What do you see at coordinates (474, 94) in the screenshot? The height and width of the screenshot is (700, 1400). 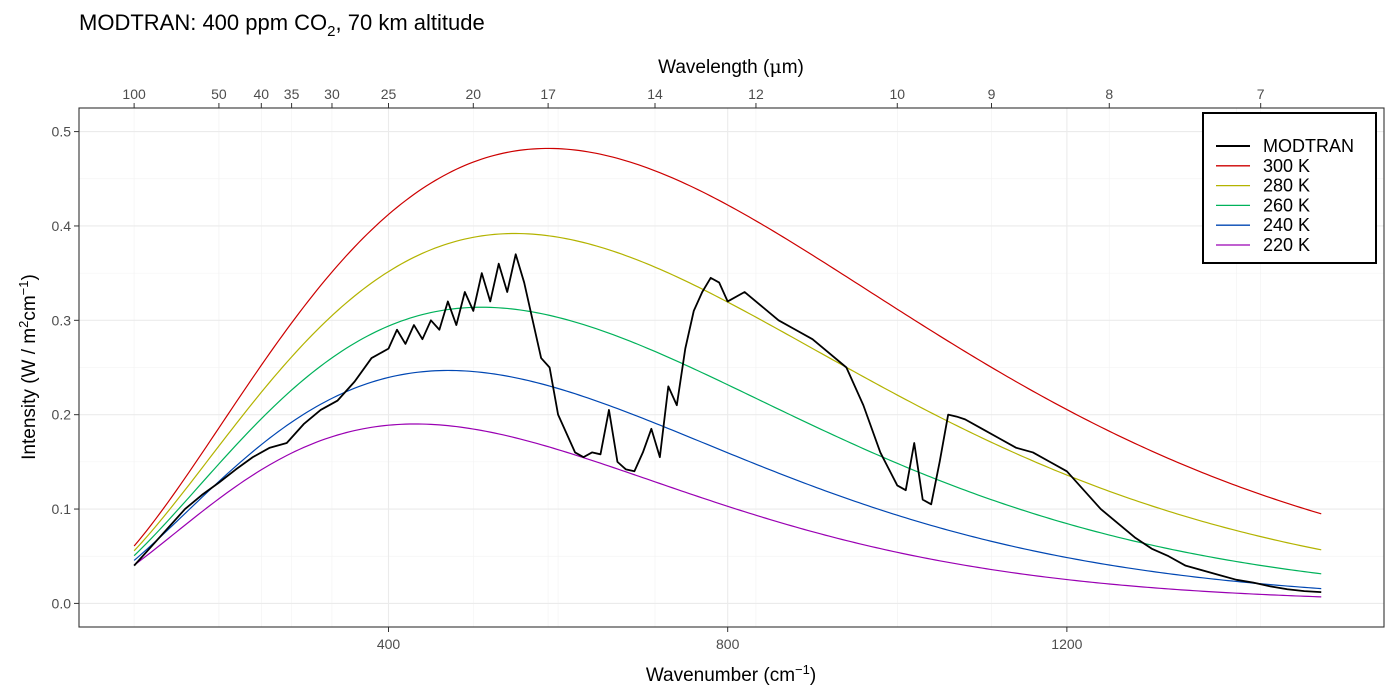 I see `top-tick-label: 20` at bounding box center [474, 94].